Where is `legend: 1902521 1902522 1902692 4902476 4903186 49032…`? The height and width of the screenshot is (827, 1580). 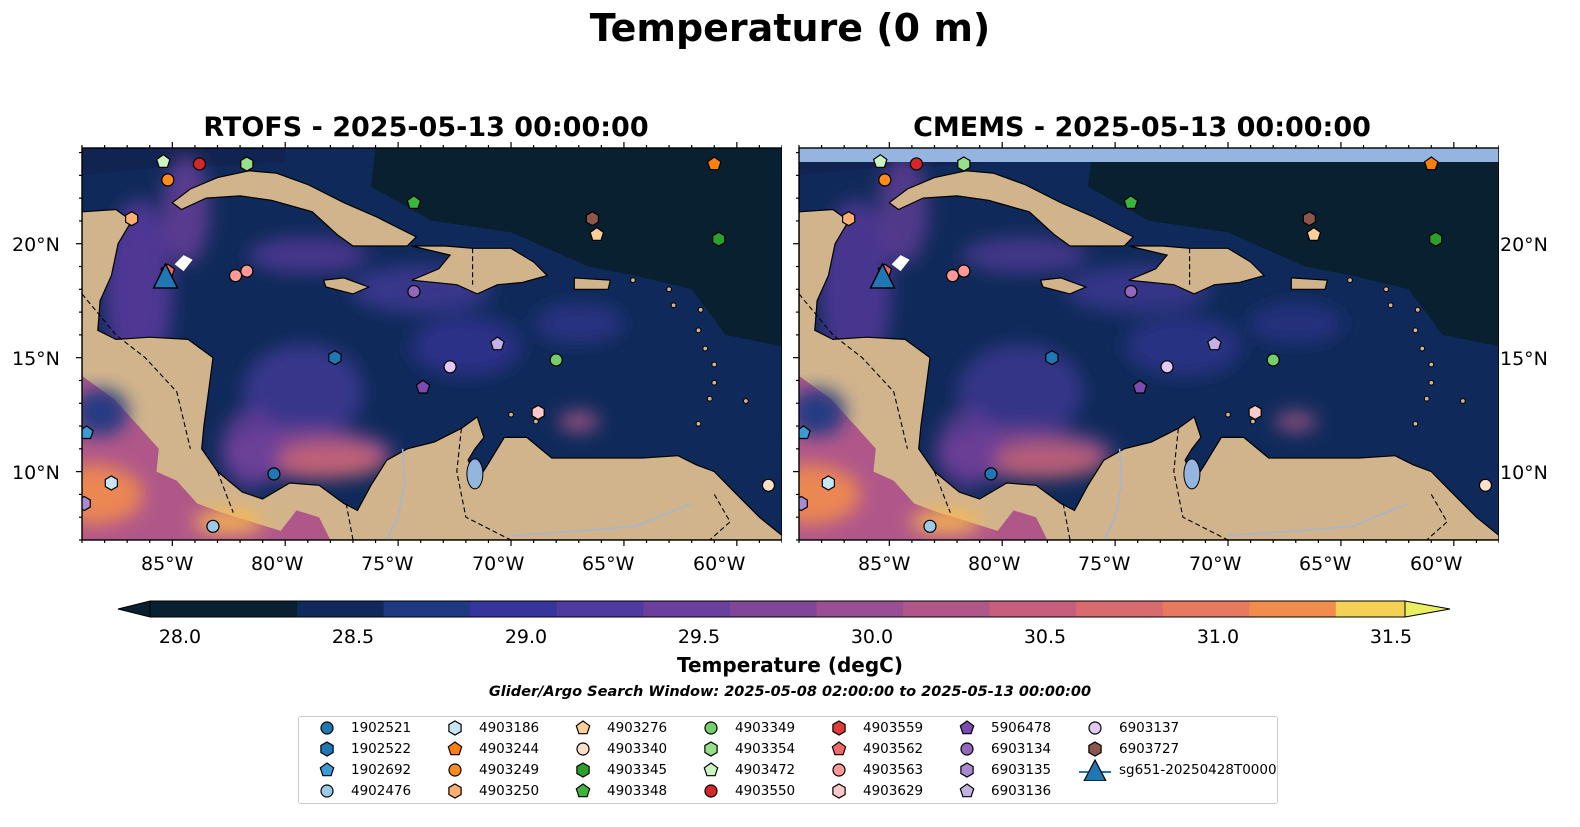
legend: 1902521 1902522 1902692 4902476 4903186 49032… is located at coordinates (788, 760).